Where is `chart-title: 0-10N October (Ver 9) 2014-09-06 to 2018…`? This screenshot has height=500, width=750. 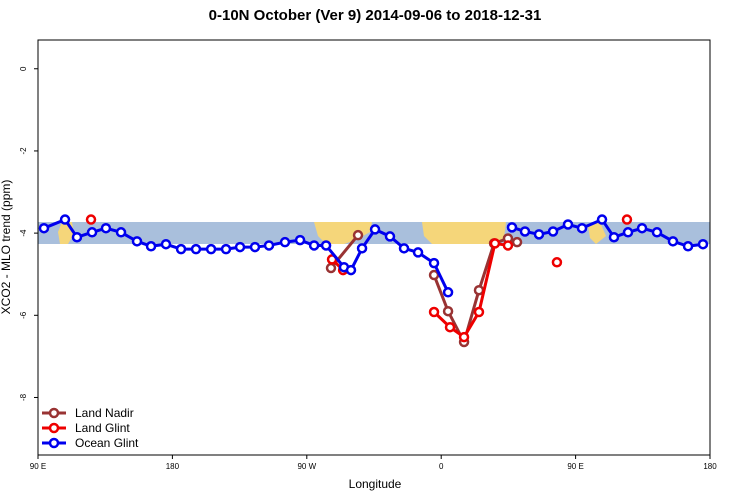
chart-title: 0-10N October (Ver 9) 2014-09-06 to 2018… is located at coordinates (375, 15).